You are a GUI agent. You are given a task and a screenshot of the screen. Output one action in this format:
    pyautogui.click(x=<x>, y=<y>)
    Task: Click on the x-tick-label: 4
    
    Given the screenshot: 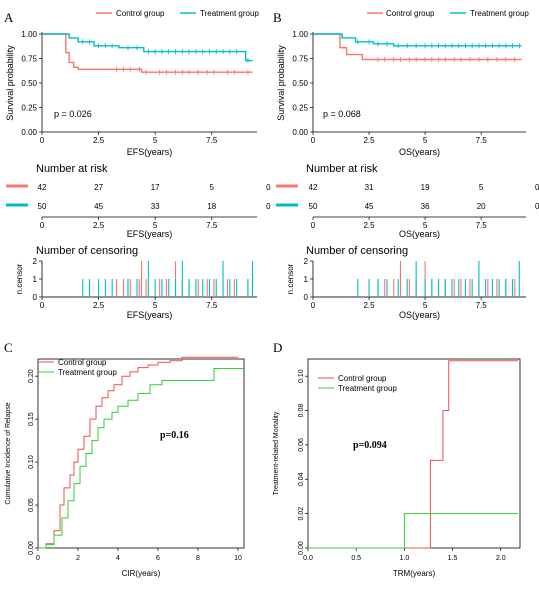 What is the action you would take?
    pyautogui.click(x=118, y=558)
    